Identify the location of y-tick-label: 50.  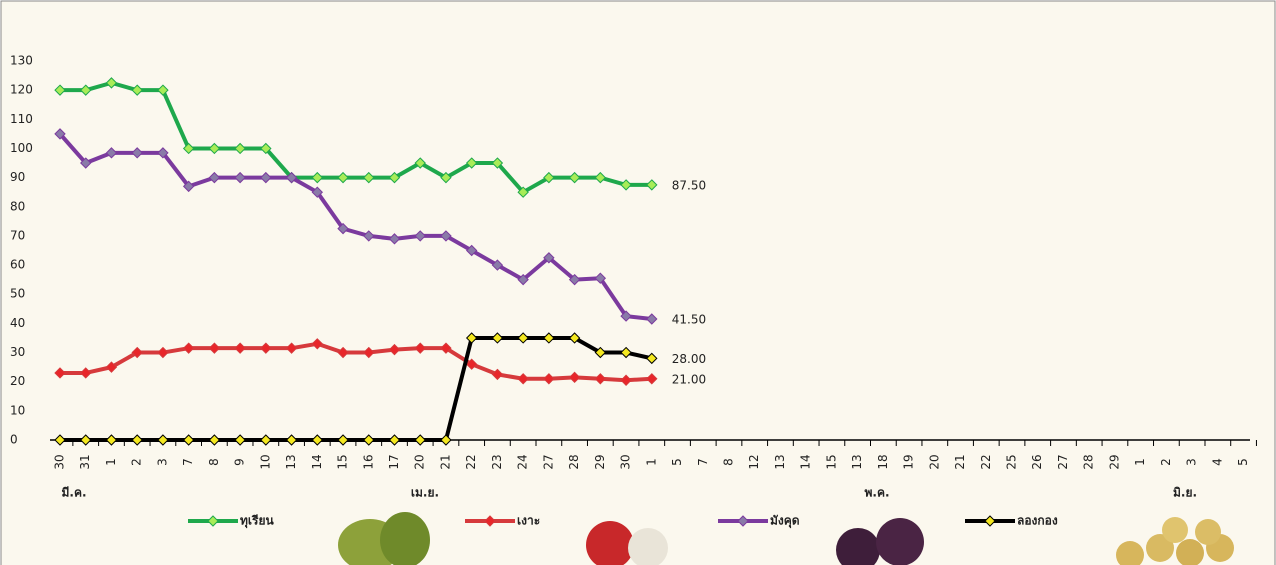
(17, 294).